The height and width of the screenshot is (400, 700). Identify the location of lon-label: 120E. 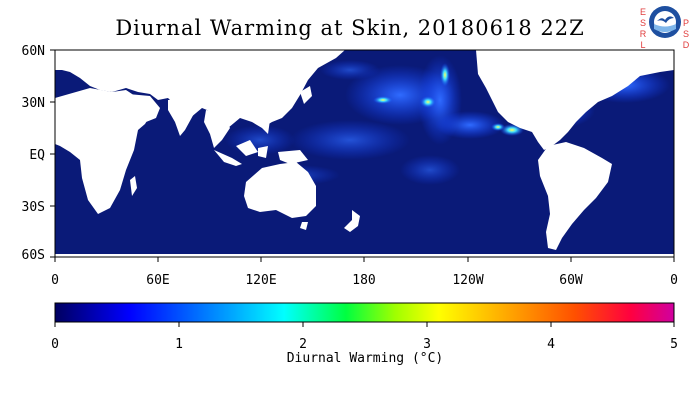
(260, 280).